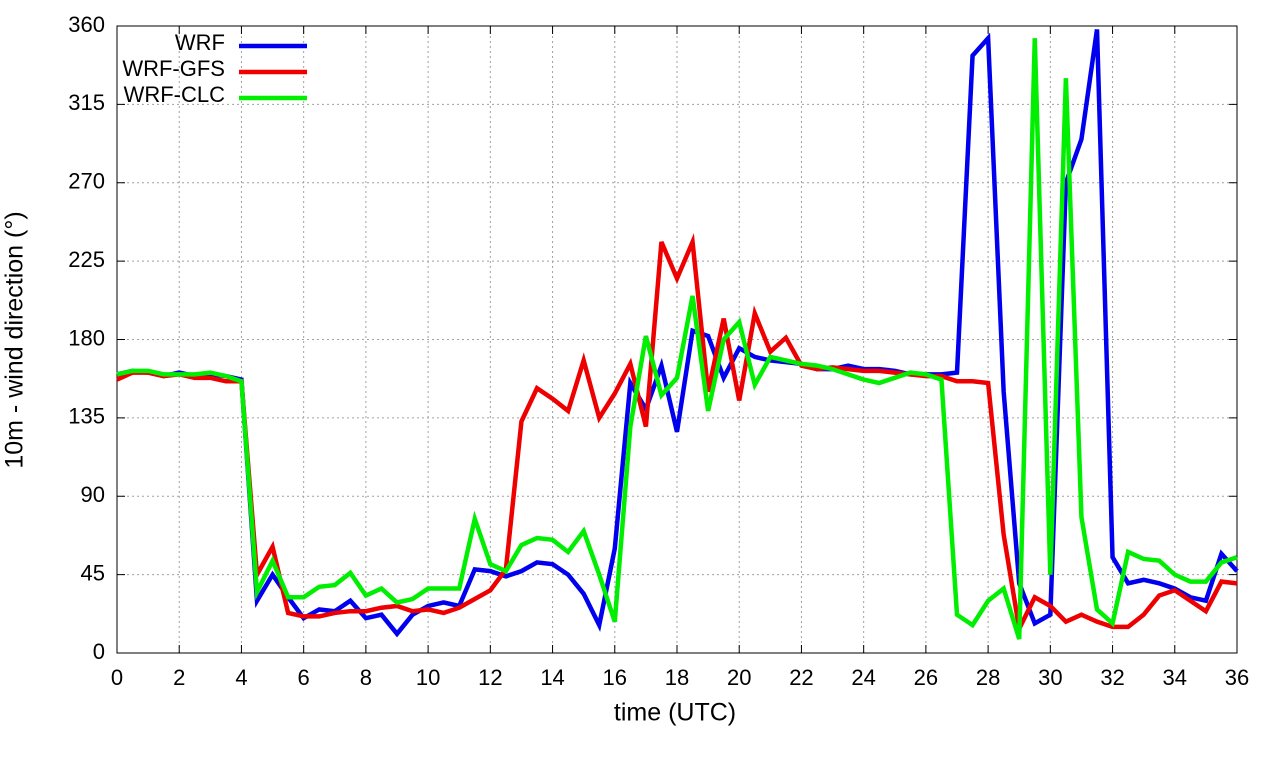 This screenshot has height=760, width=1280. What do you see at coordinates (86, 416) in the screenshot?
I see `y-tick-label: 135` at bounding box center [86, 416].